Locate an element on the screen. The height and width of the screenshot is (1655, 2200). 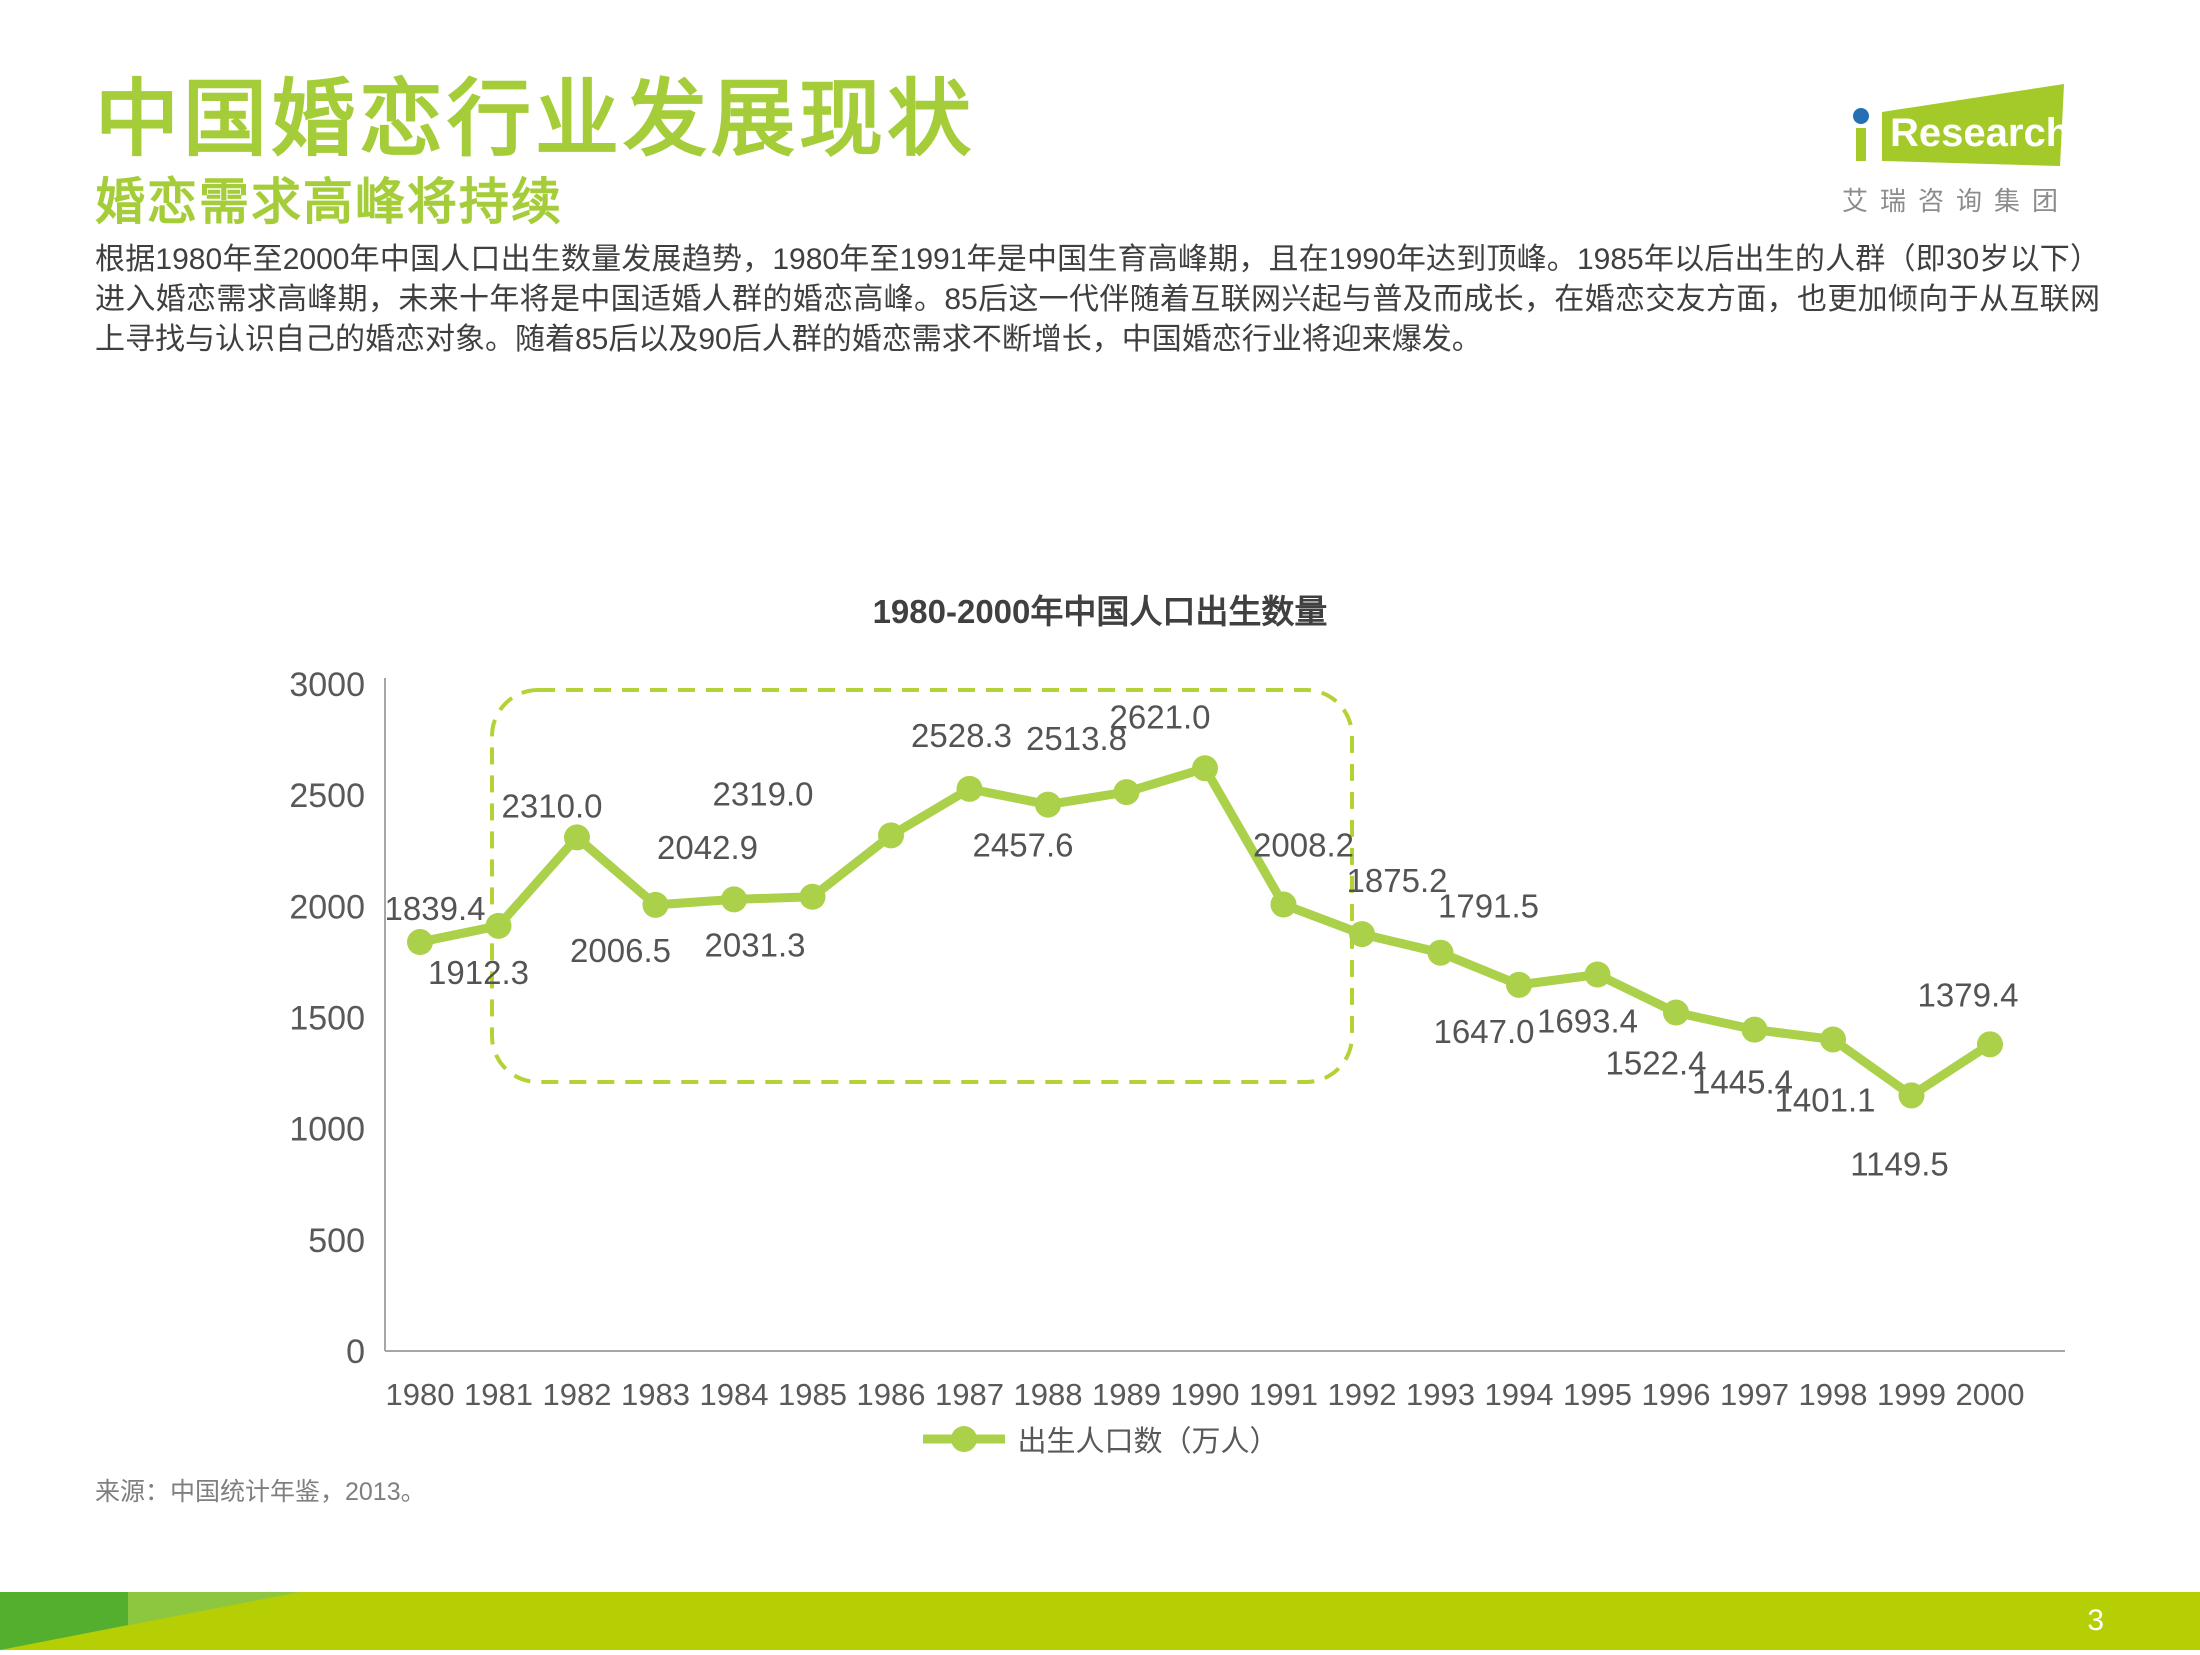
page-number: 3 is located at coordinates (2095, 1620).